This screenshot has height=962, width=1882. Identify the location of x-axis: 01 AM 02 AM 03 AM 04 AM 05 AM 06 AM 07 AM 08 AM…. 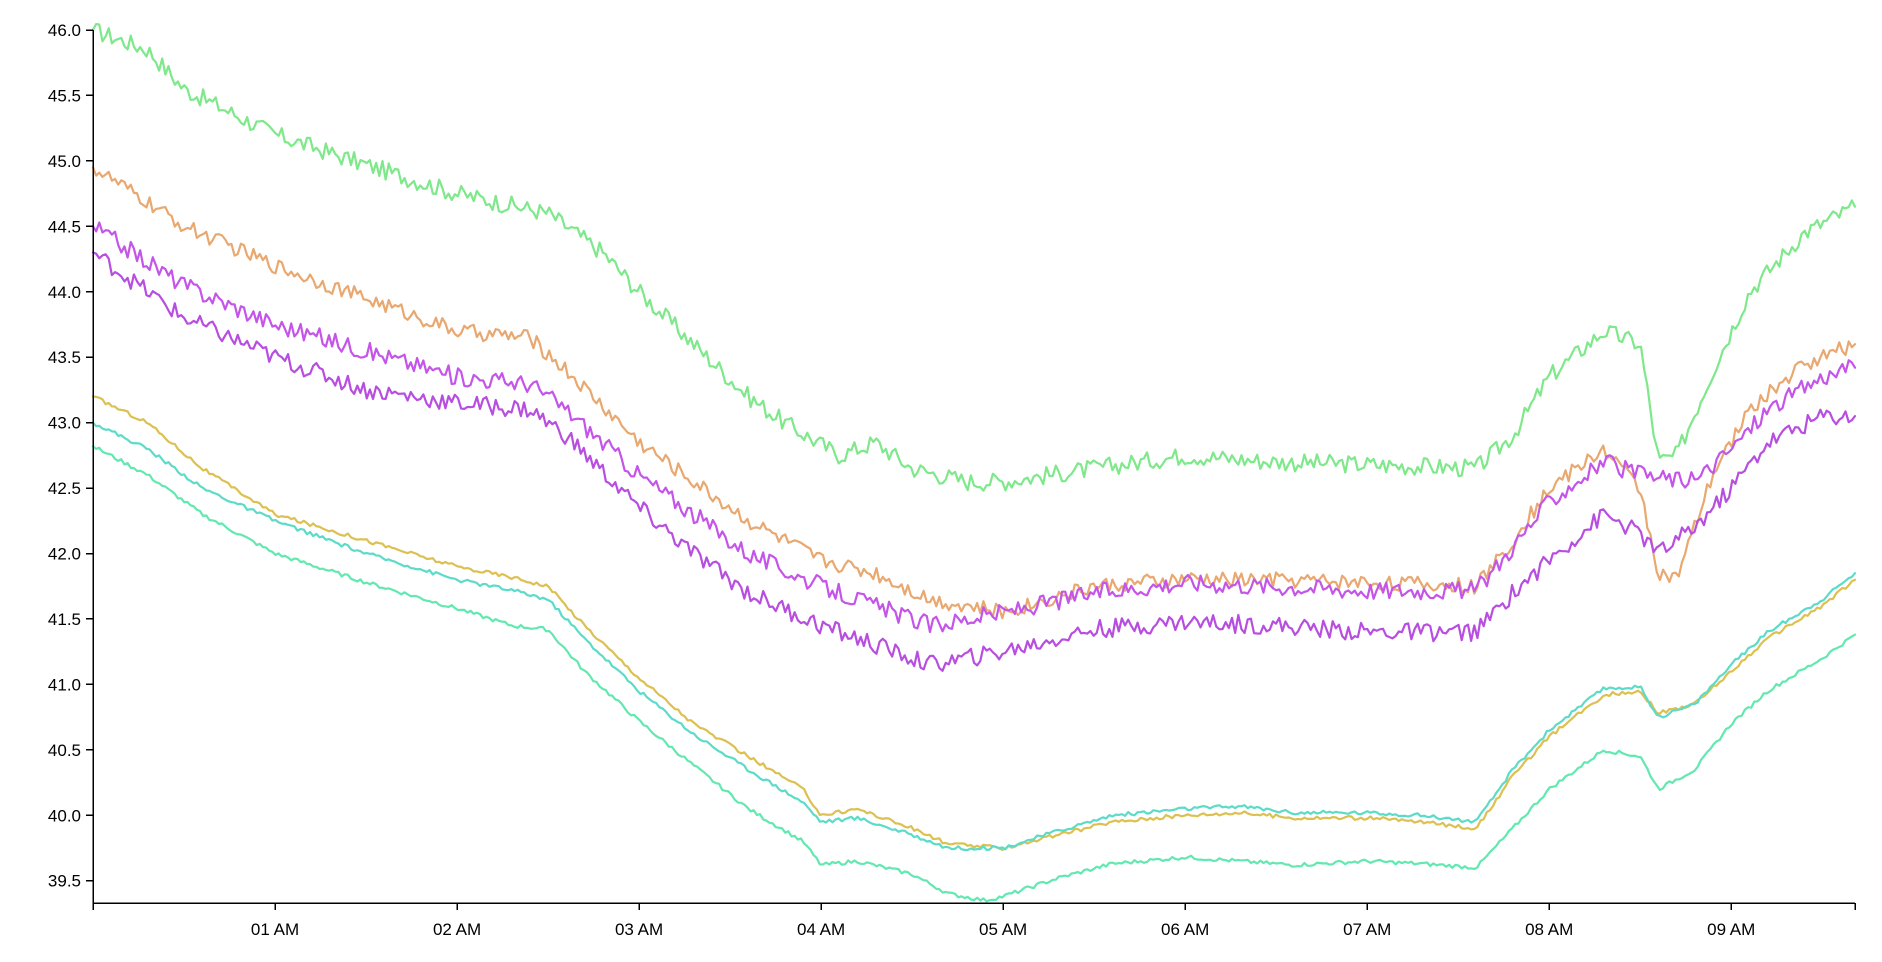
(974, 920).